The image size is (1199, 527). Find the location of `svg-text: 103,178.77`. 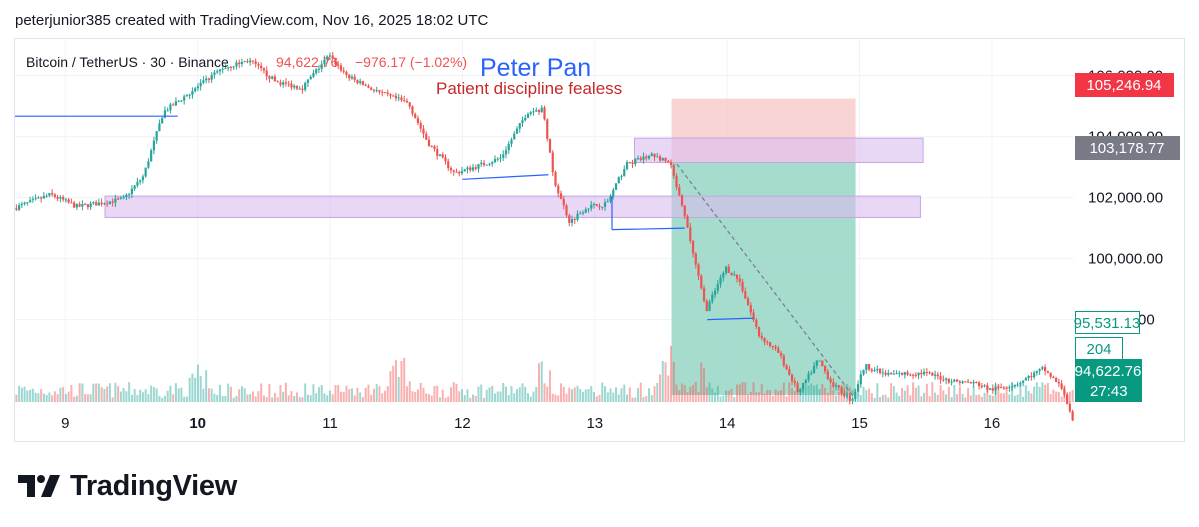

svg-text: 103,178.77 is located at coordinates (1126, 148).